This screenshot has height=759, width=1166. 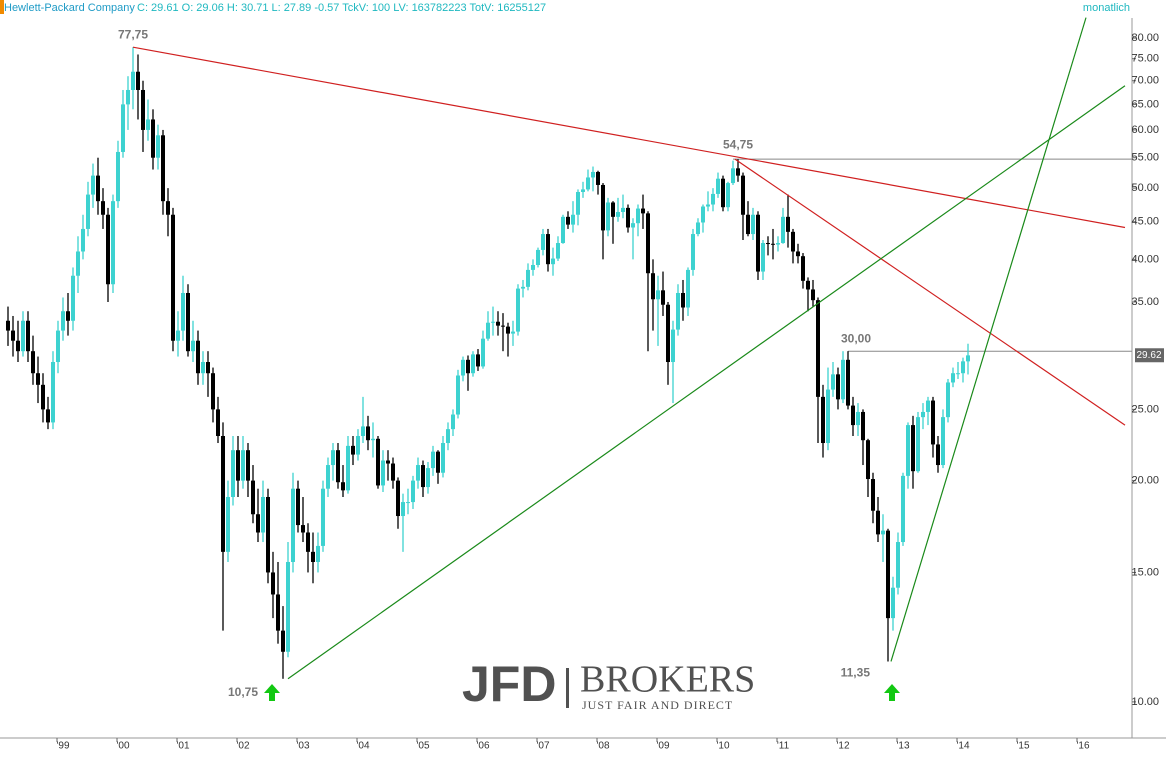 What do you see at coordinates (482, 746) in the screenshot?
I see `x-tick-label: '06` at bounding box center [482, 746].